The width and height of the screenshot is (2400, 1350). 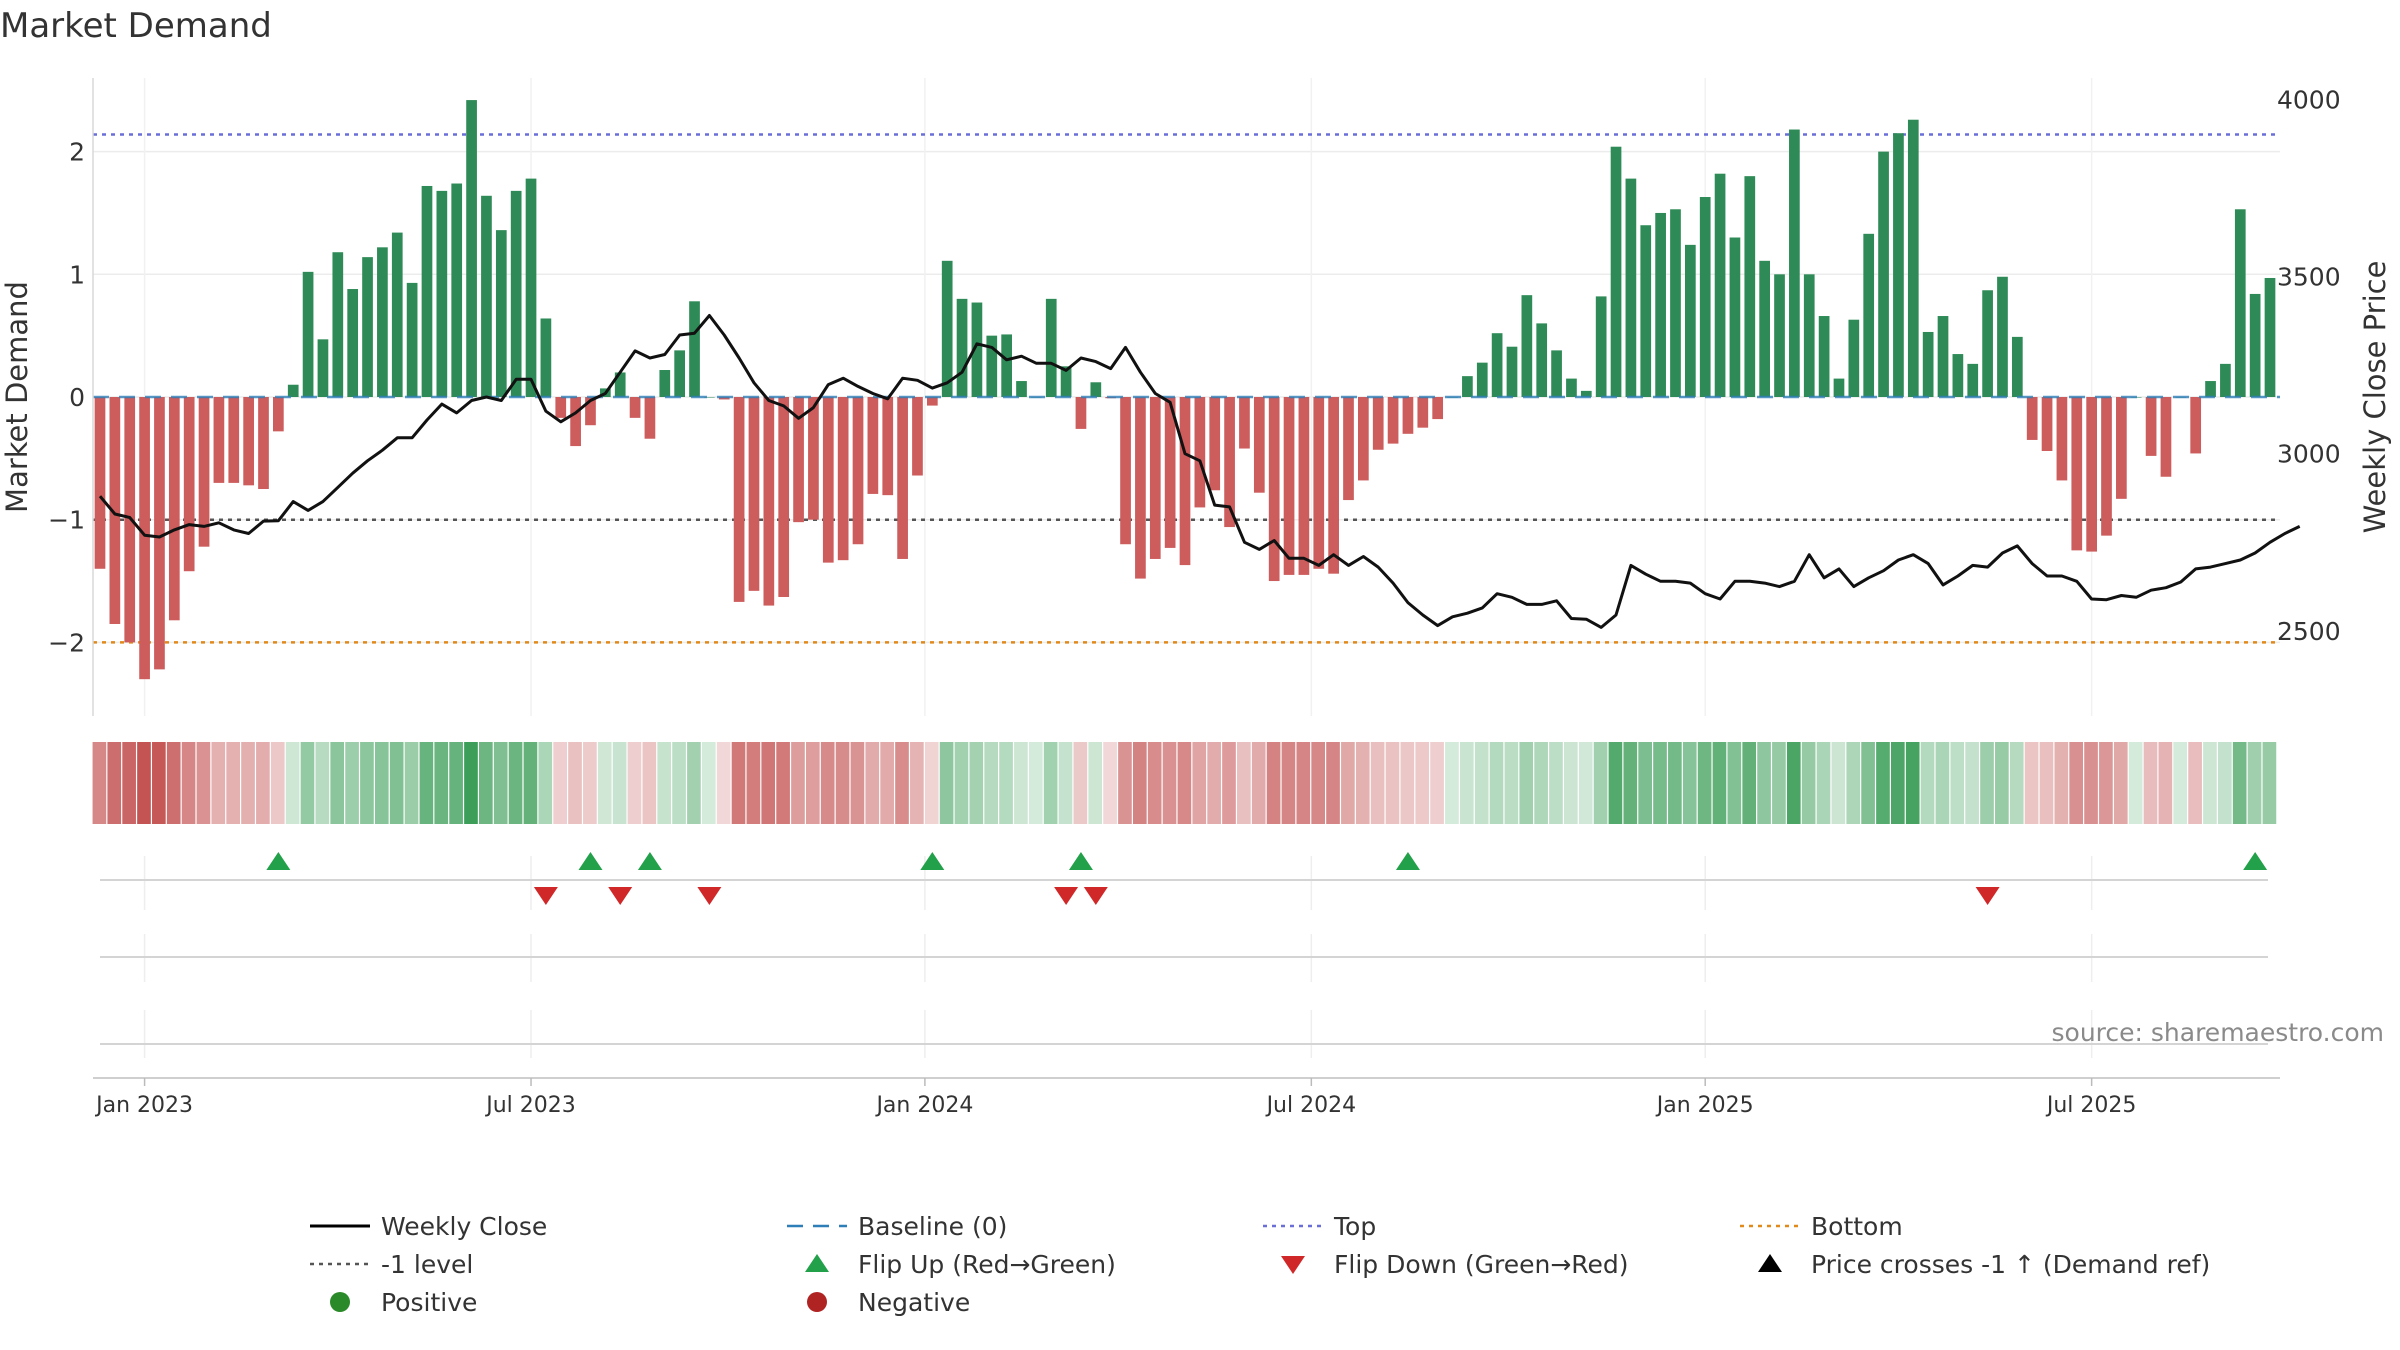 I want to click on left-axis-label: Market Demand, so click(x=17, y=397).